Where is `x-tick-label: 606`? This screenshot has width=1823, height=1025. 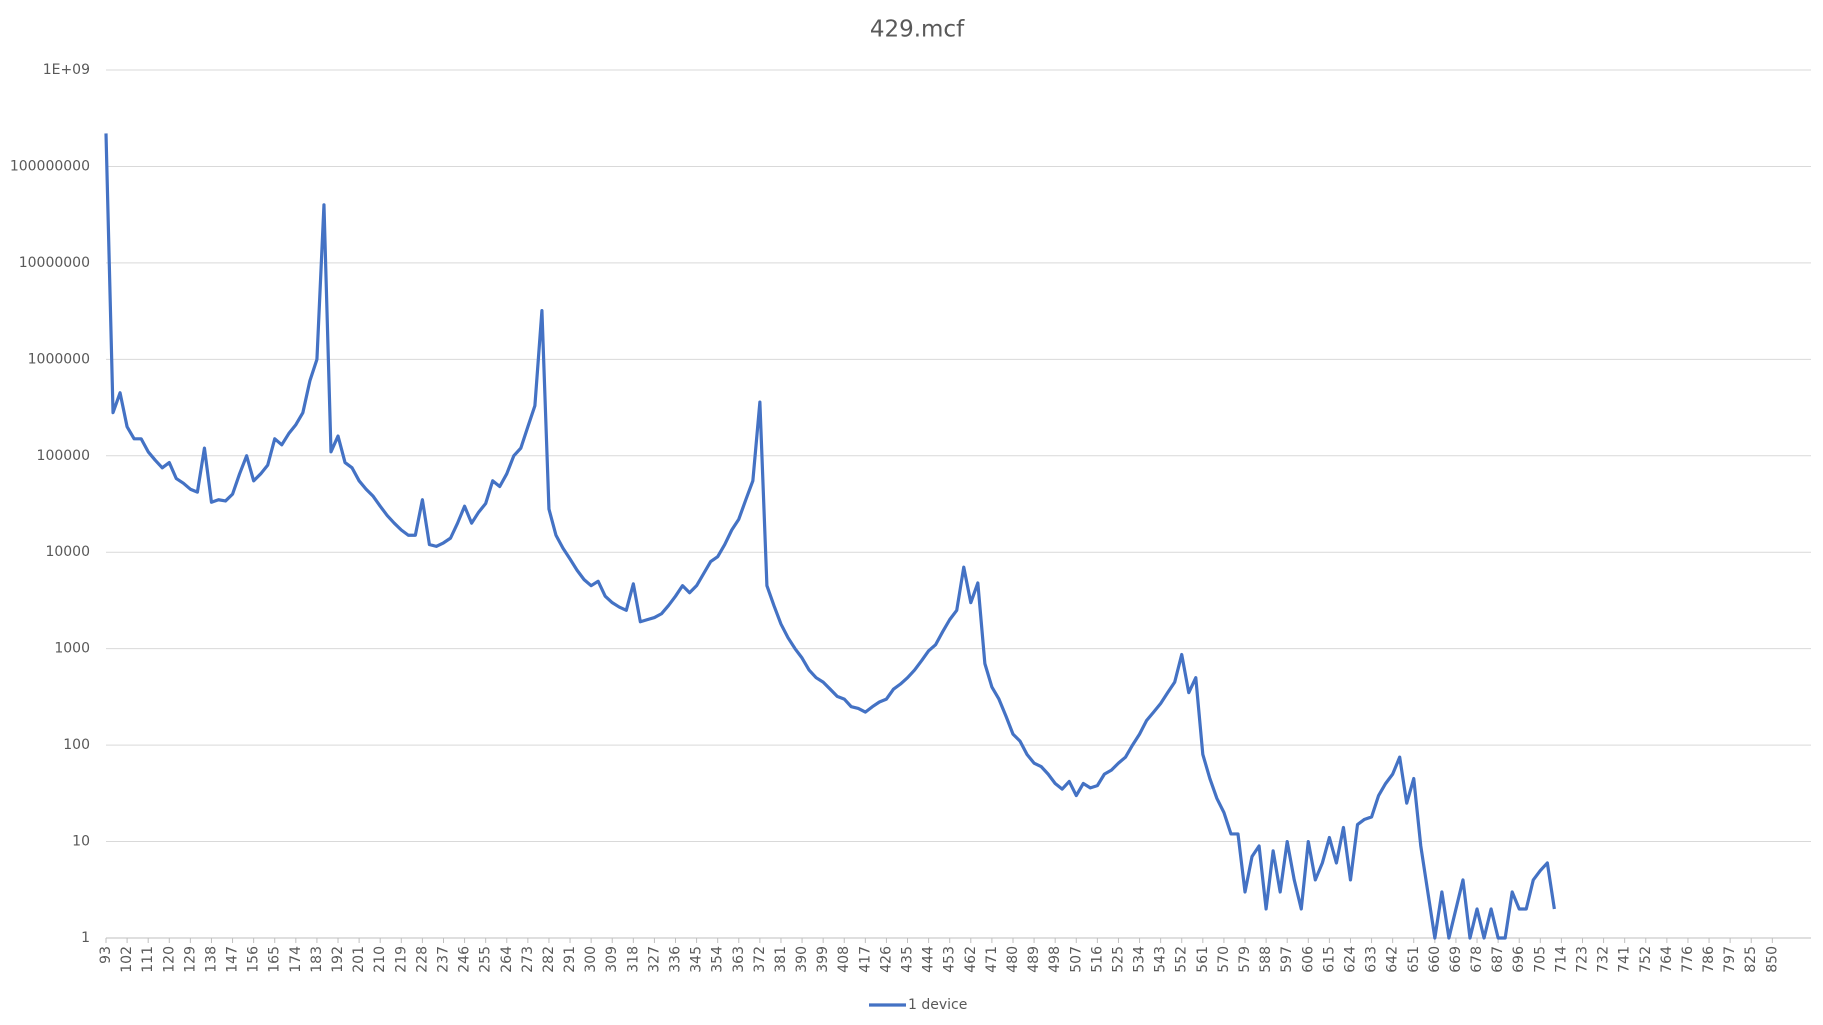
x-tick-label: 606 is located at coordinates (1308, 959).